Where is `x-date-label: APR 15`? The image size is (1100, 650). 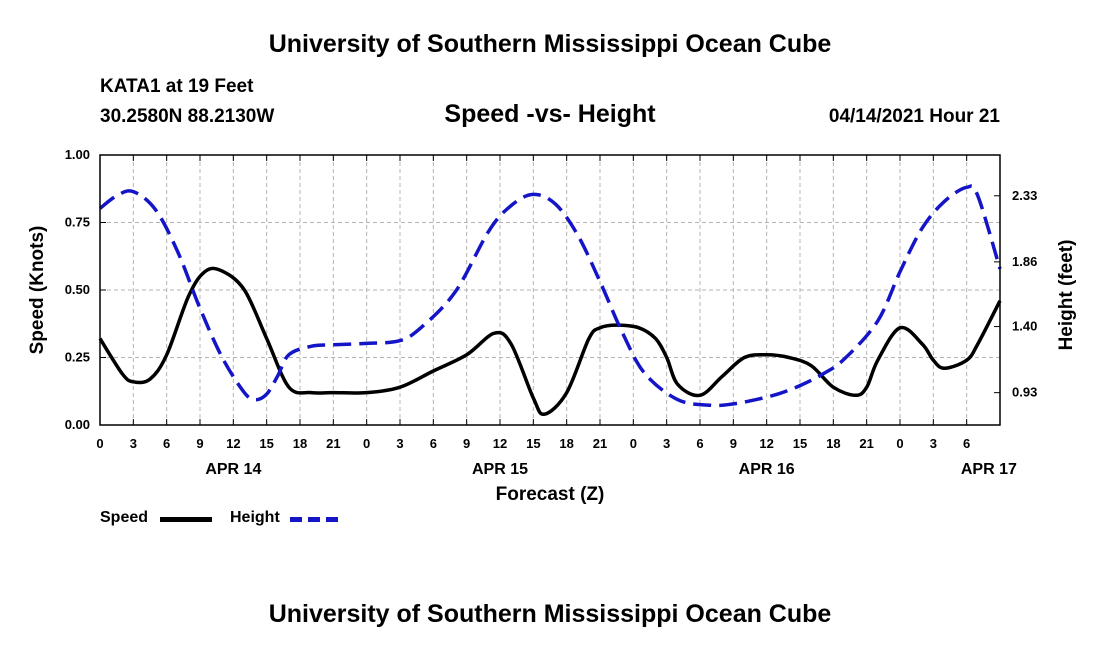
x-date-label: APR 15 is located at coordinates (500, 469).